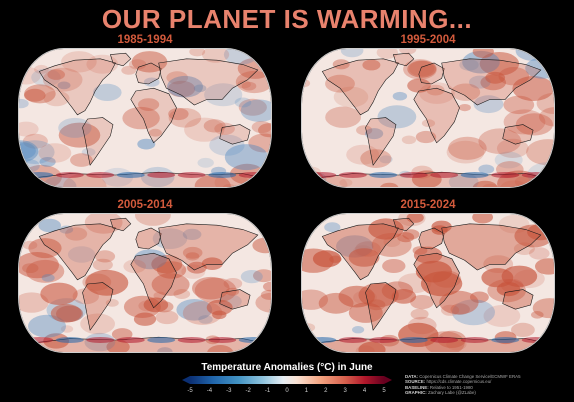 This screenshot has height=402, width=574. Describe the element at coordinates (287, 391) in the screenshot. I see `colorbar-tick-label: 0` at that location.